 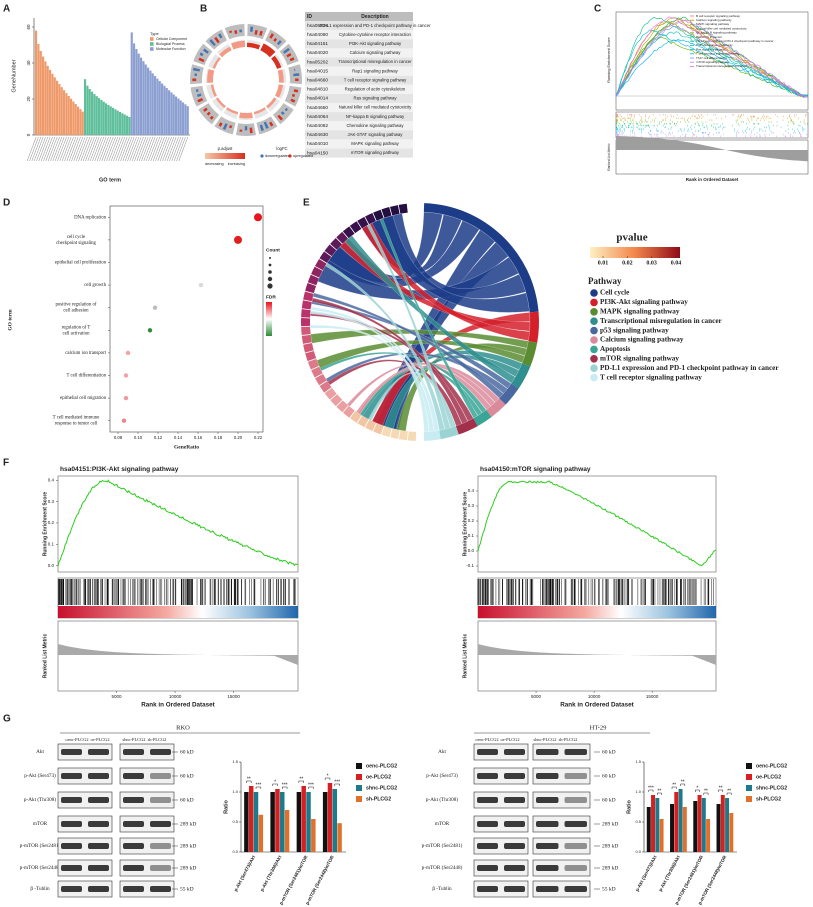 I want to click on plot-frame, so click(x=178, y=524).